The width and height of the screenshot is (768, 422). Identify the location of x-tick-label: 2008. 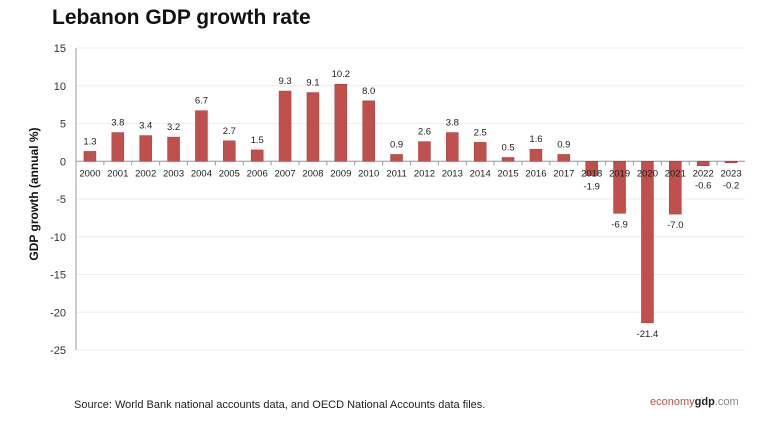
(312, 173).